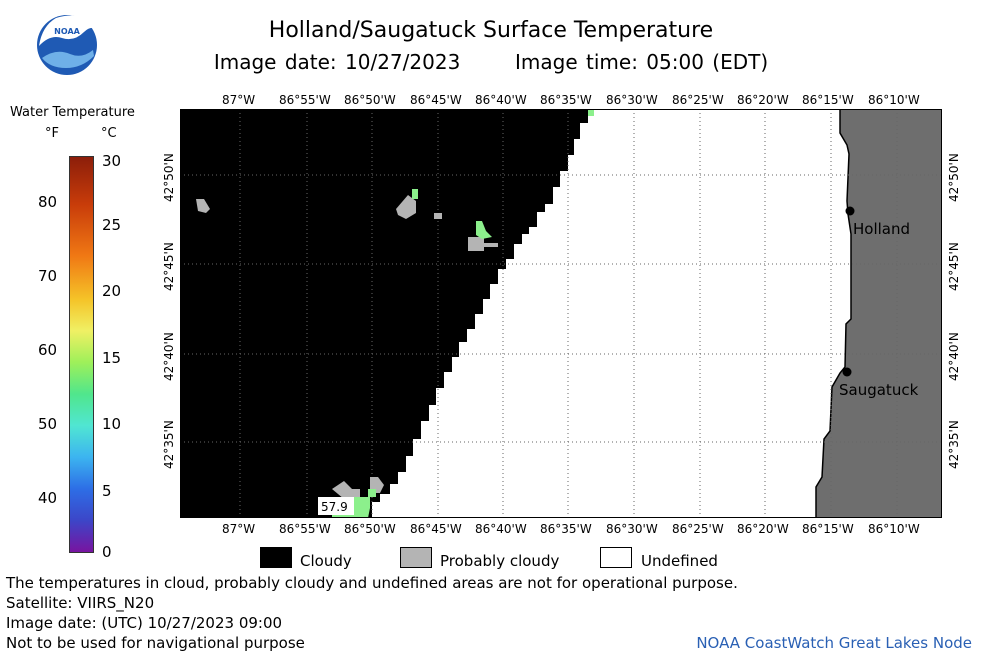  I want to click on key-cloudy-swatch, so click(276, 557).